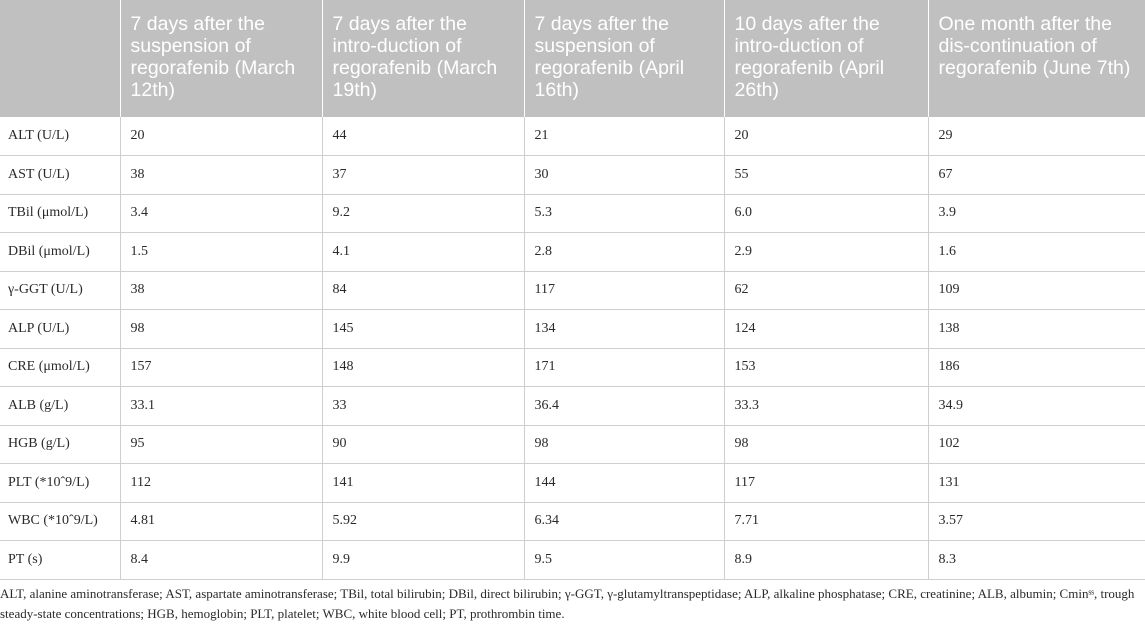 This screenshot has width=1145, height=624. What do you see at coordinates (825, 213) in the screenshot?
I see `value-cell: 6.0` at bounding box center [825, 213].